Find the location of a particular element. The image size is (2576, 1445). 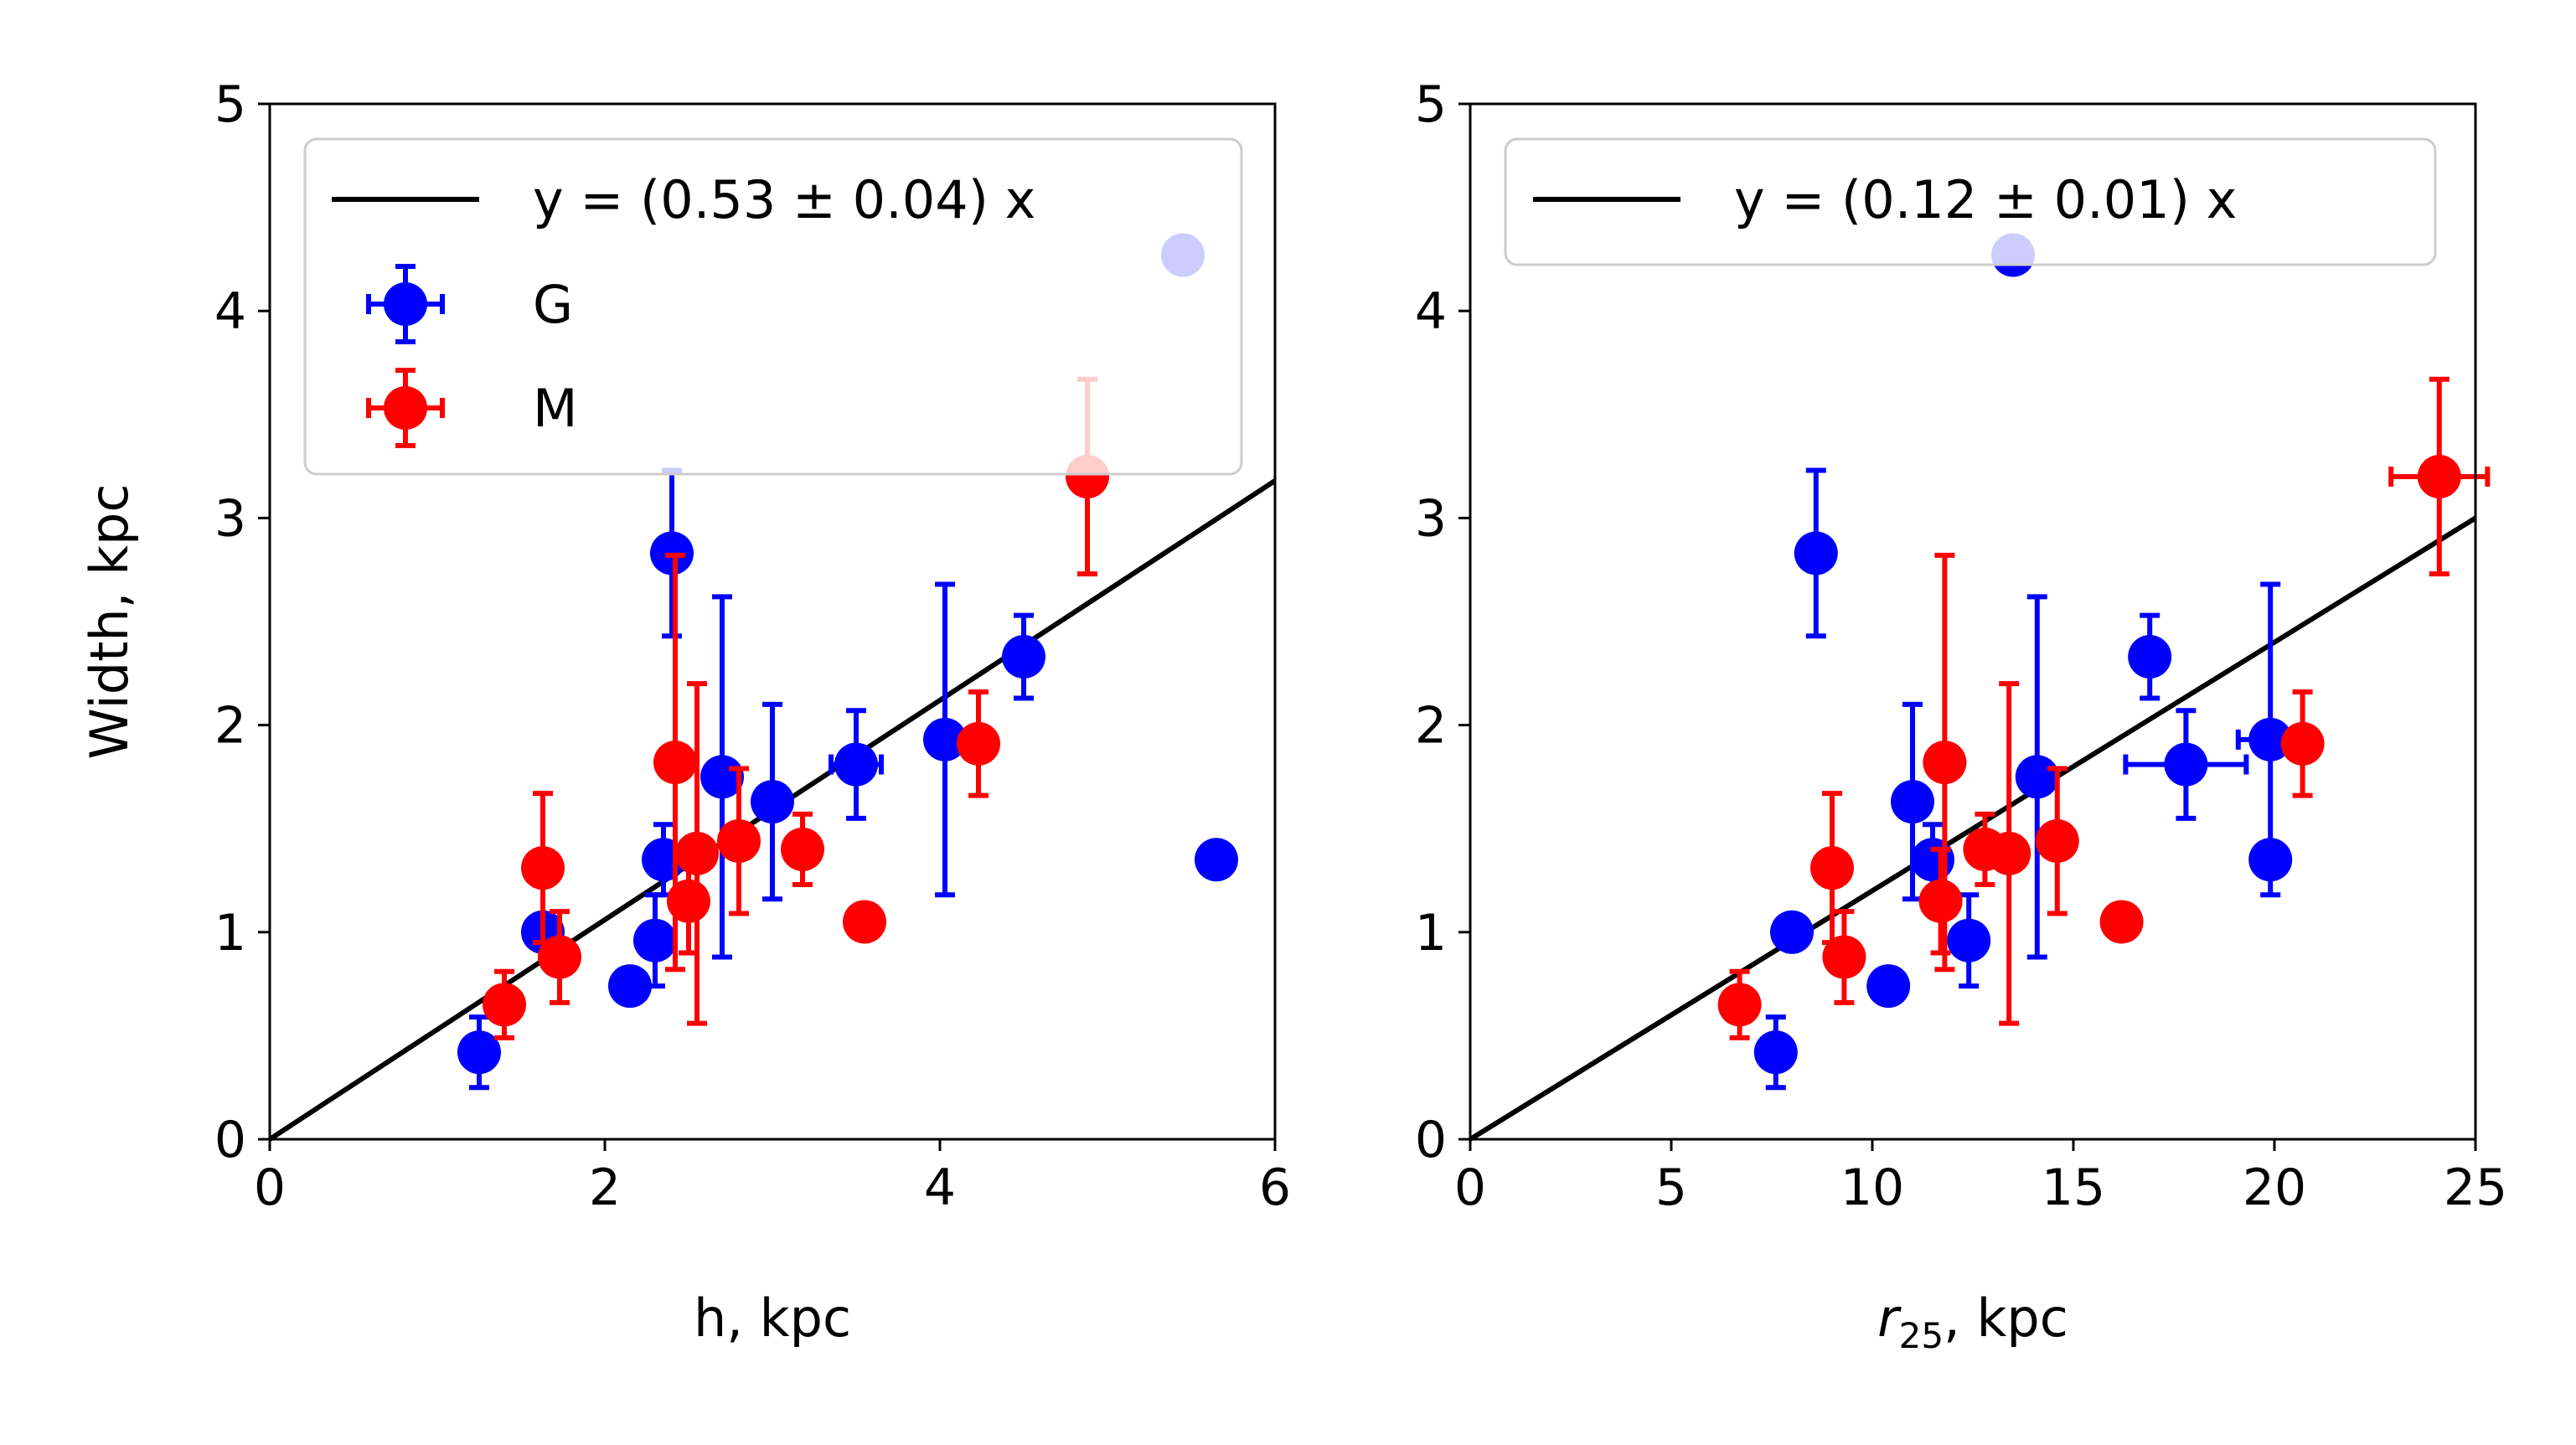

left-legend-m-label: M is located at coordinates (555, 409).